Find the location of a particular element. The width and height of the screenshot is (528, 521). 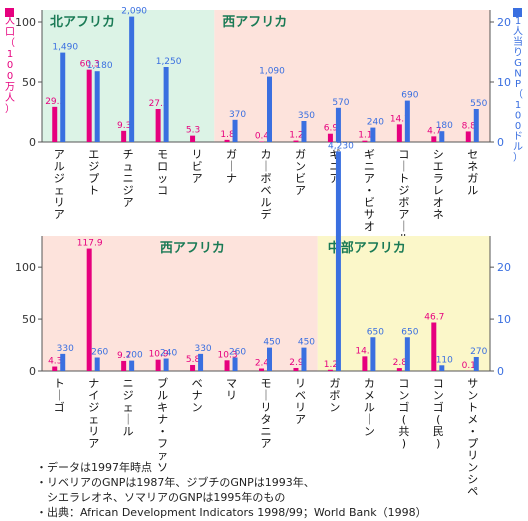

category-label: ガボン is located at coordinates (334, 395).